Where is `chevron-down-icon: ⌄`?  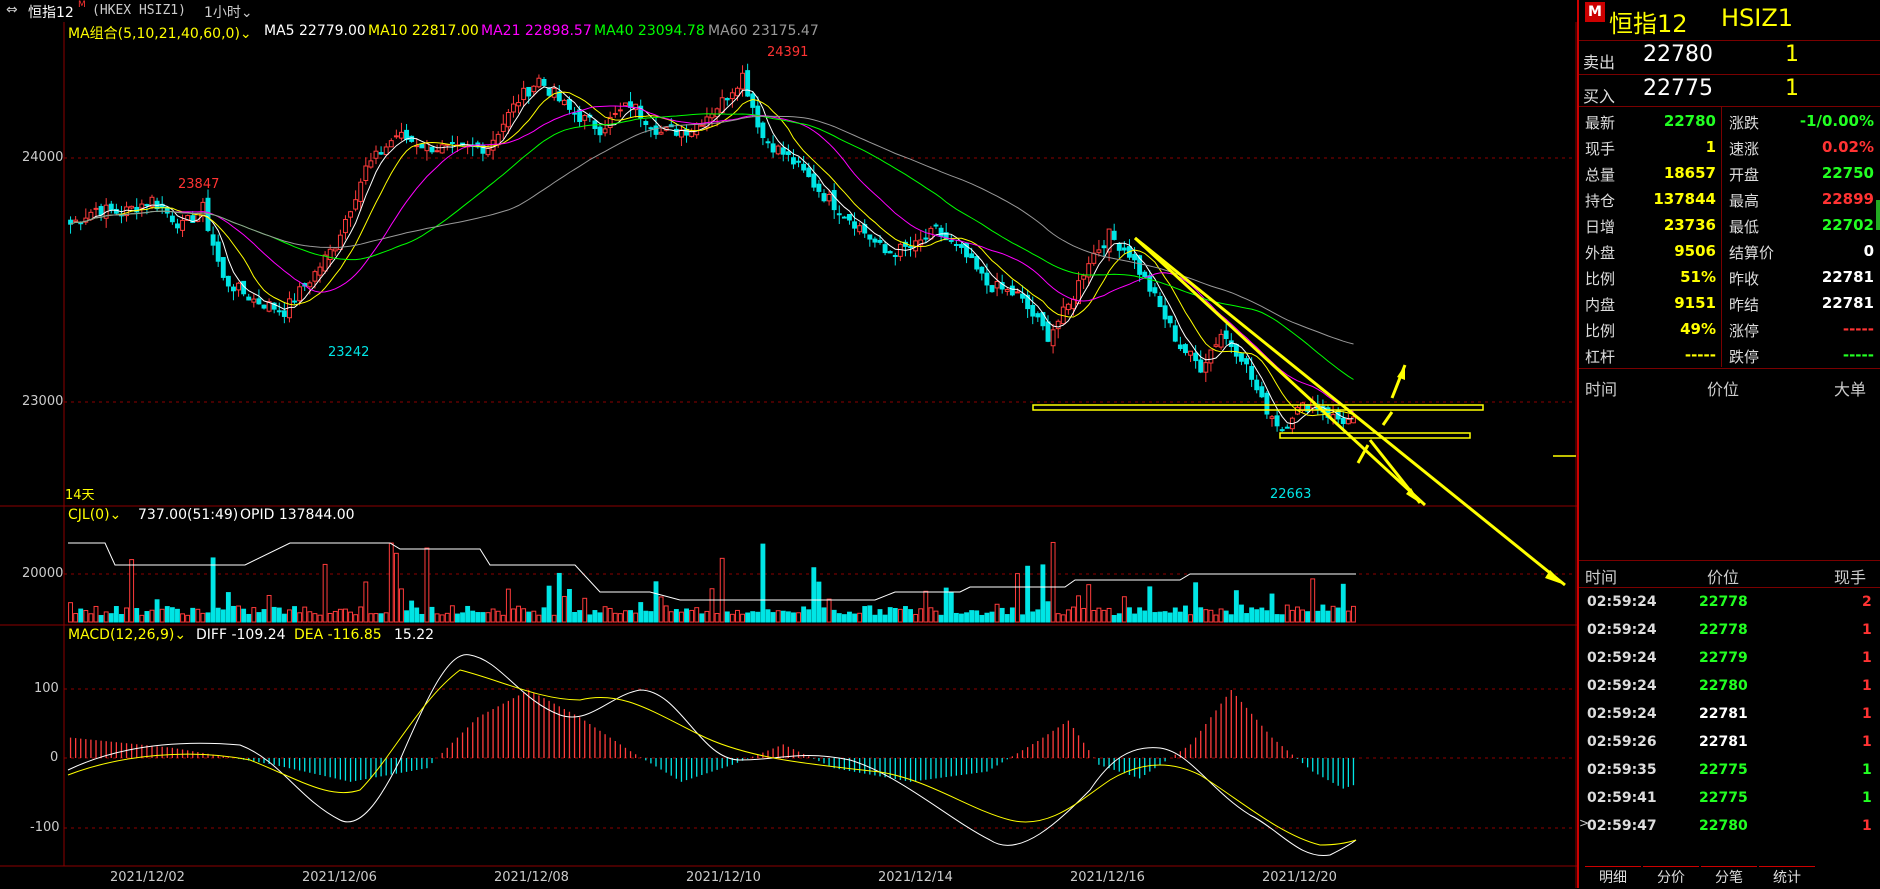 chevron-down-icon: ⌄ is located at coordinates (246, 13).